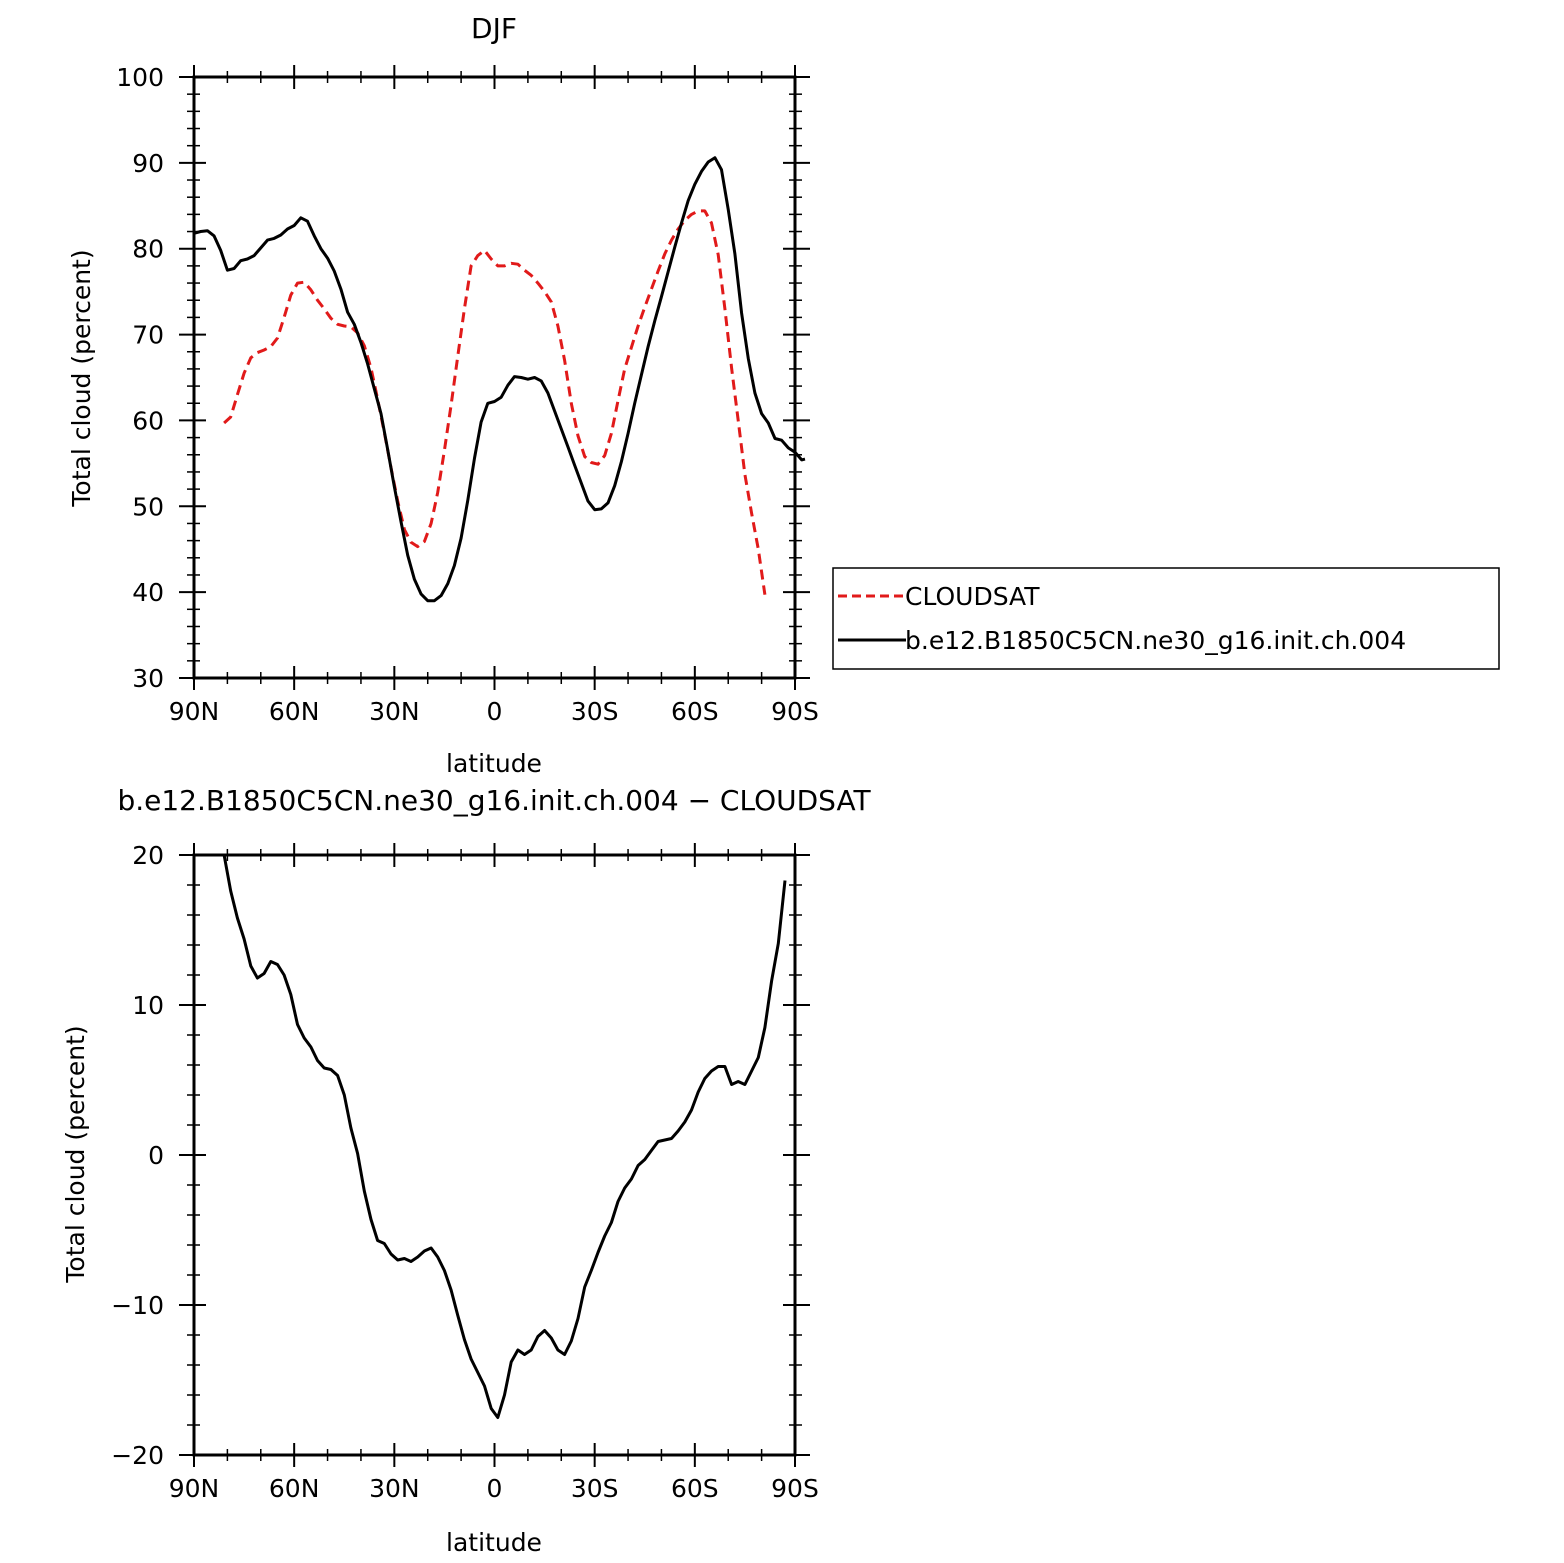 The image size is (1564, 1563). I want to click on bottom-plot-frame, so click(494, 1155).